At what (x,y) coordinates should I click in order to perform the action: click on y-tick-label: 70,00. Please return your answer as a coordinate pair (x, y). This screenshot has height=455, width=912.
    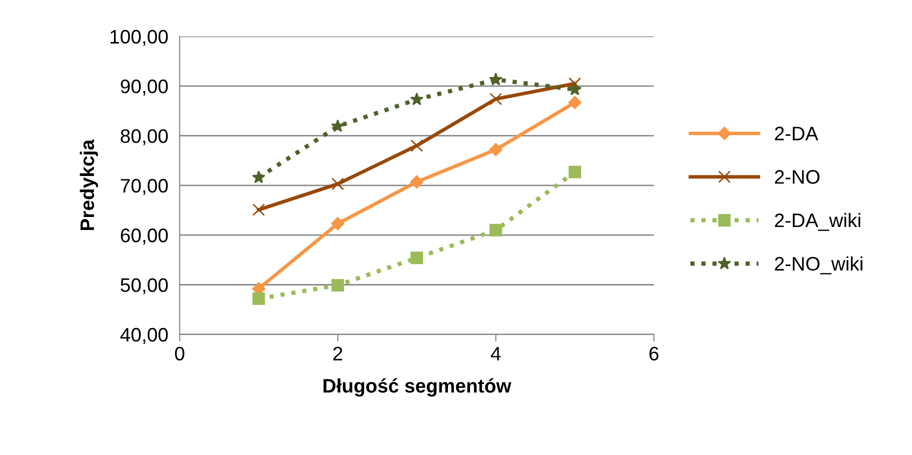
    Looking at the image, I should click on (144, 186).